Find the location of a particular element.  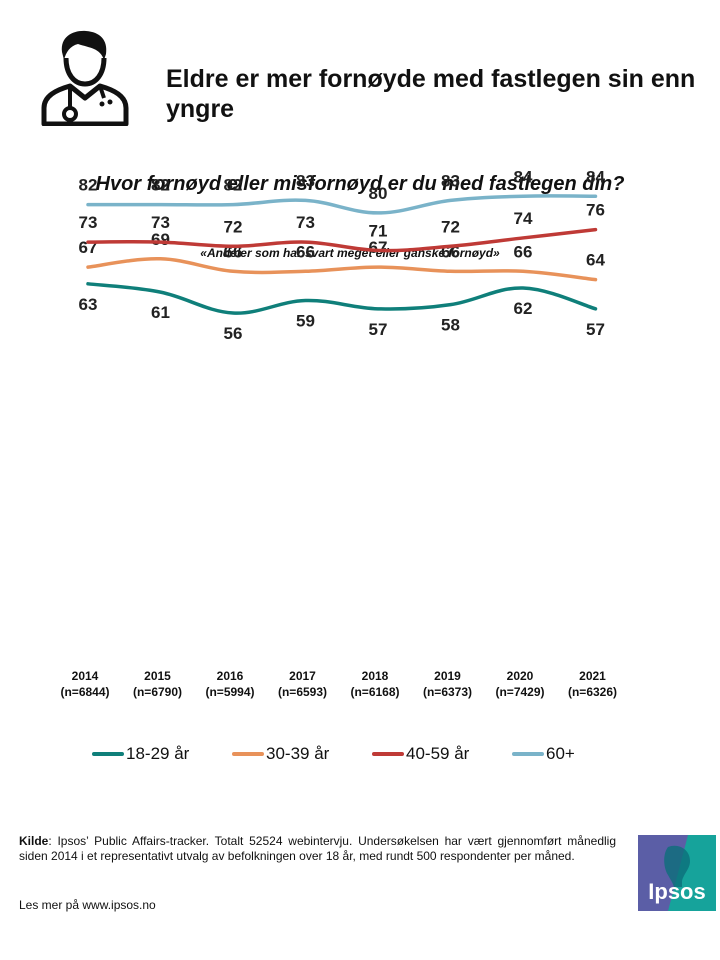

logo-graphic is located at coordinates (677, 873).